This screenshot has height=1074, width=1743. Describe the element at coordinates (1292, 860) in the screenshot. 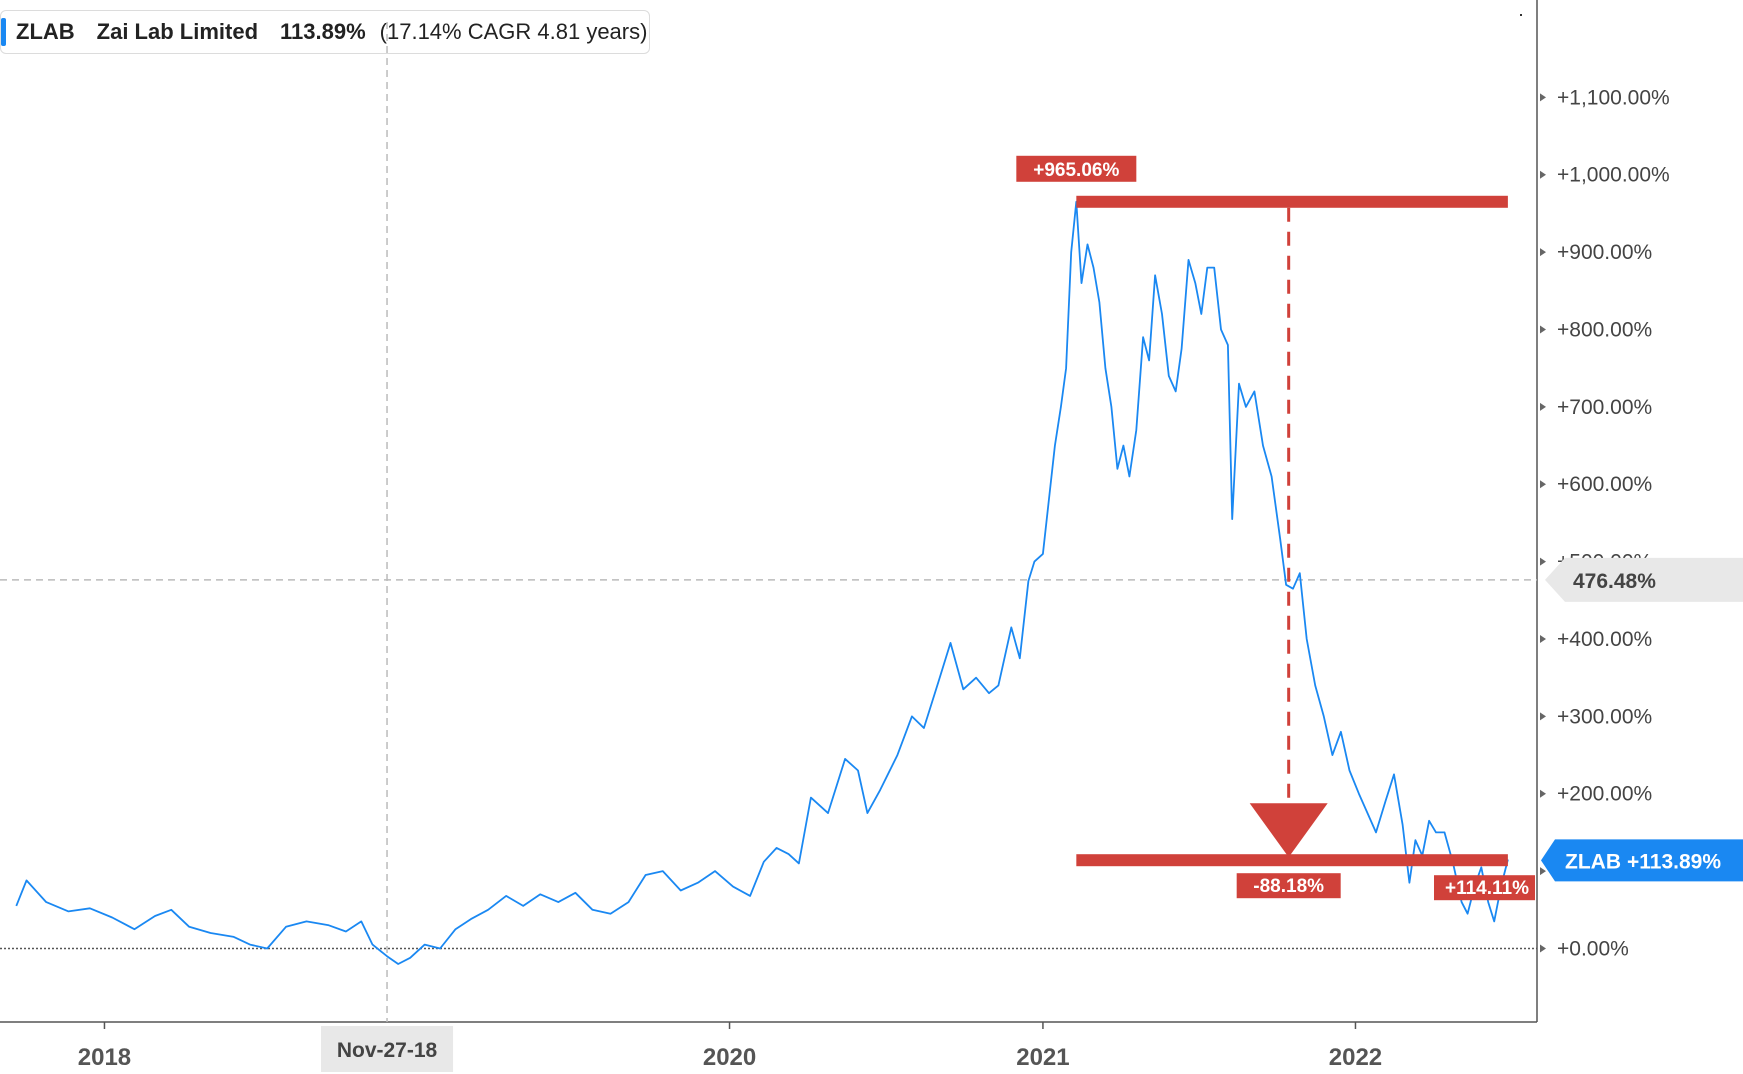

I see `current-level-bar` at that location.